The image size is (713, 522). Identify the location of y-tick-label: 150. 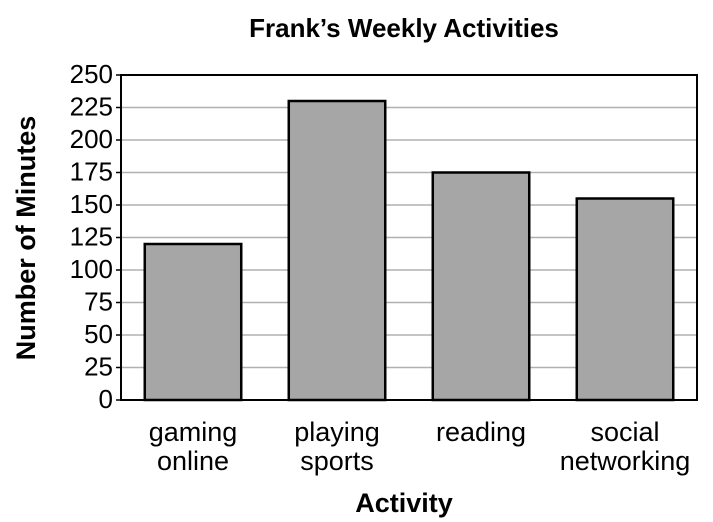
(91, 204).